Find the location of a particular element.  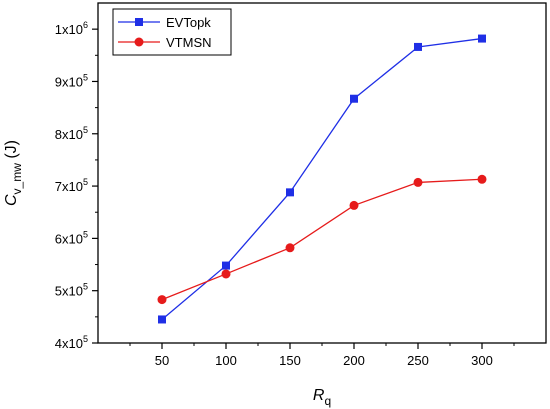

y-tick-label: 8x10⁵ is located at coordinates (71, 133).